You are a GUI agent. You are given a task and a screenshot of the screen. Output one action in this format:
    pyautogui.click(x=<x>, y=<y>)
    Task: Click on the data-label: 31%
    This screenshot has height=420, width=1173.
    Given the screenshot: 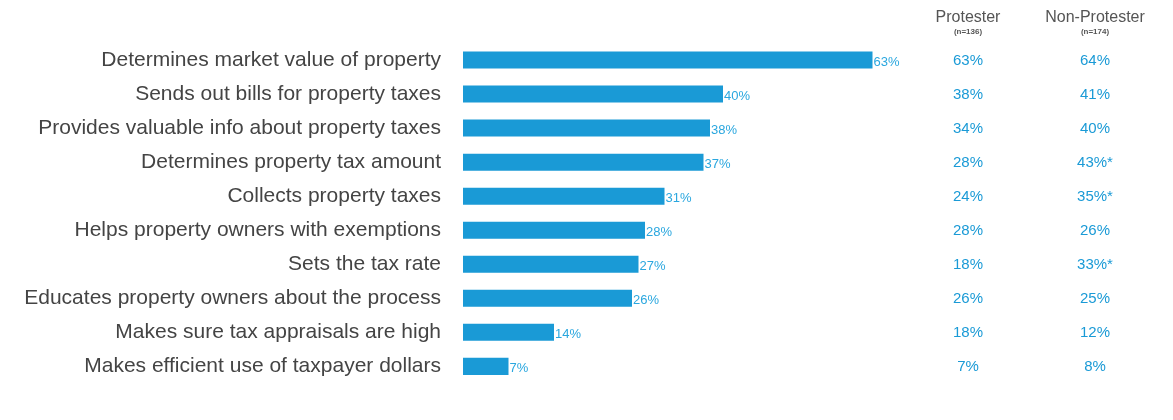 What is the action you would take?
    pyautogui.click(x=678, y=197)
    